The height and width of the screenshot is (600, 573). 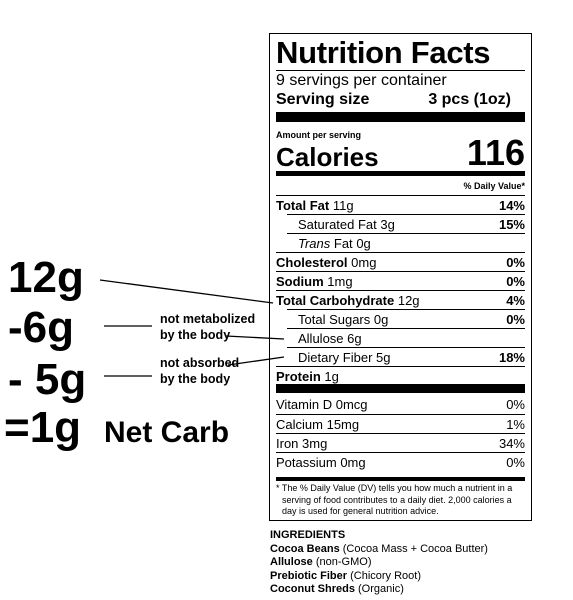 I want to click on nutrient-row: Saturated Fat 3g 15%, so click(x=406, y=223).